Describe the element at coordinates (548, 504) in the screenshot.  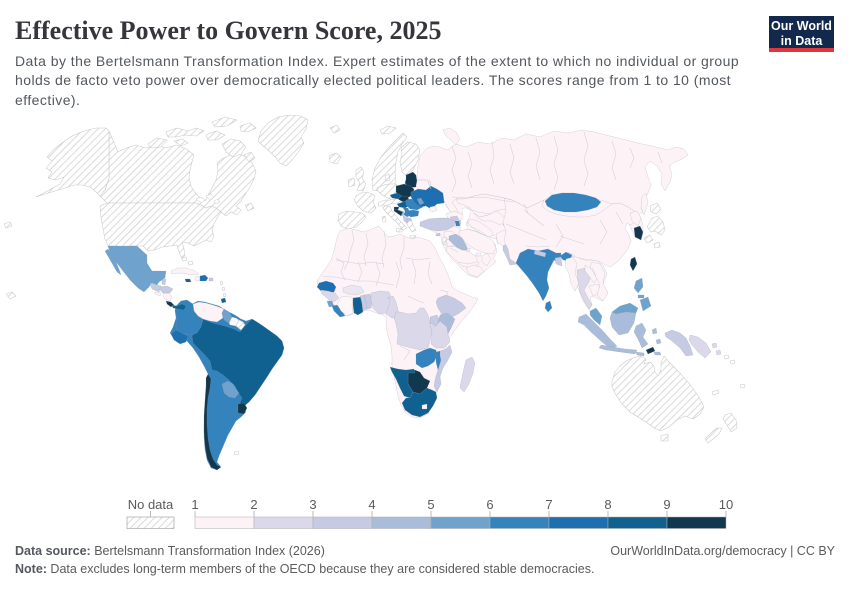
I see `svg-text: 7` at that location.